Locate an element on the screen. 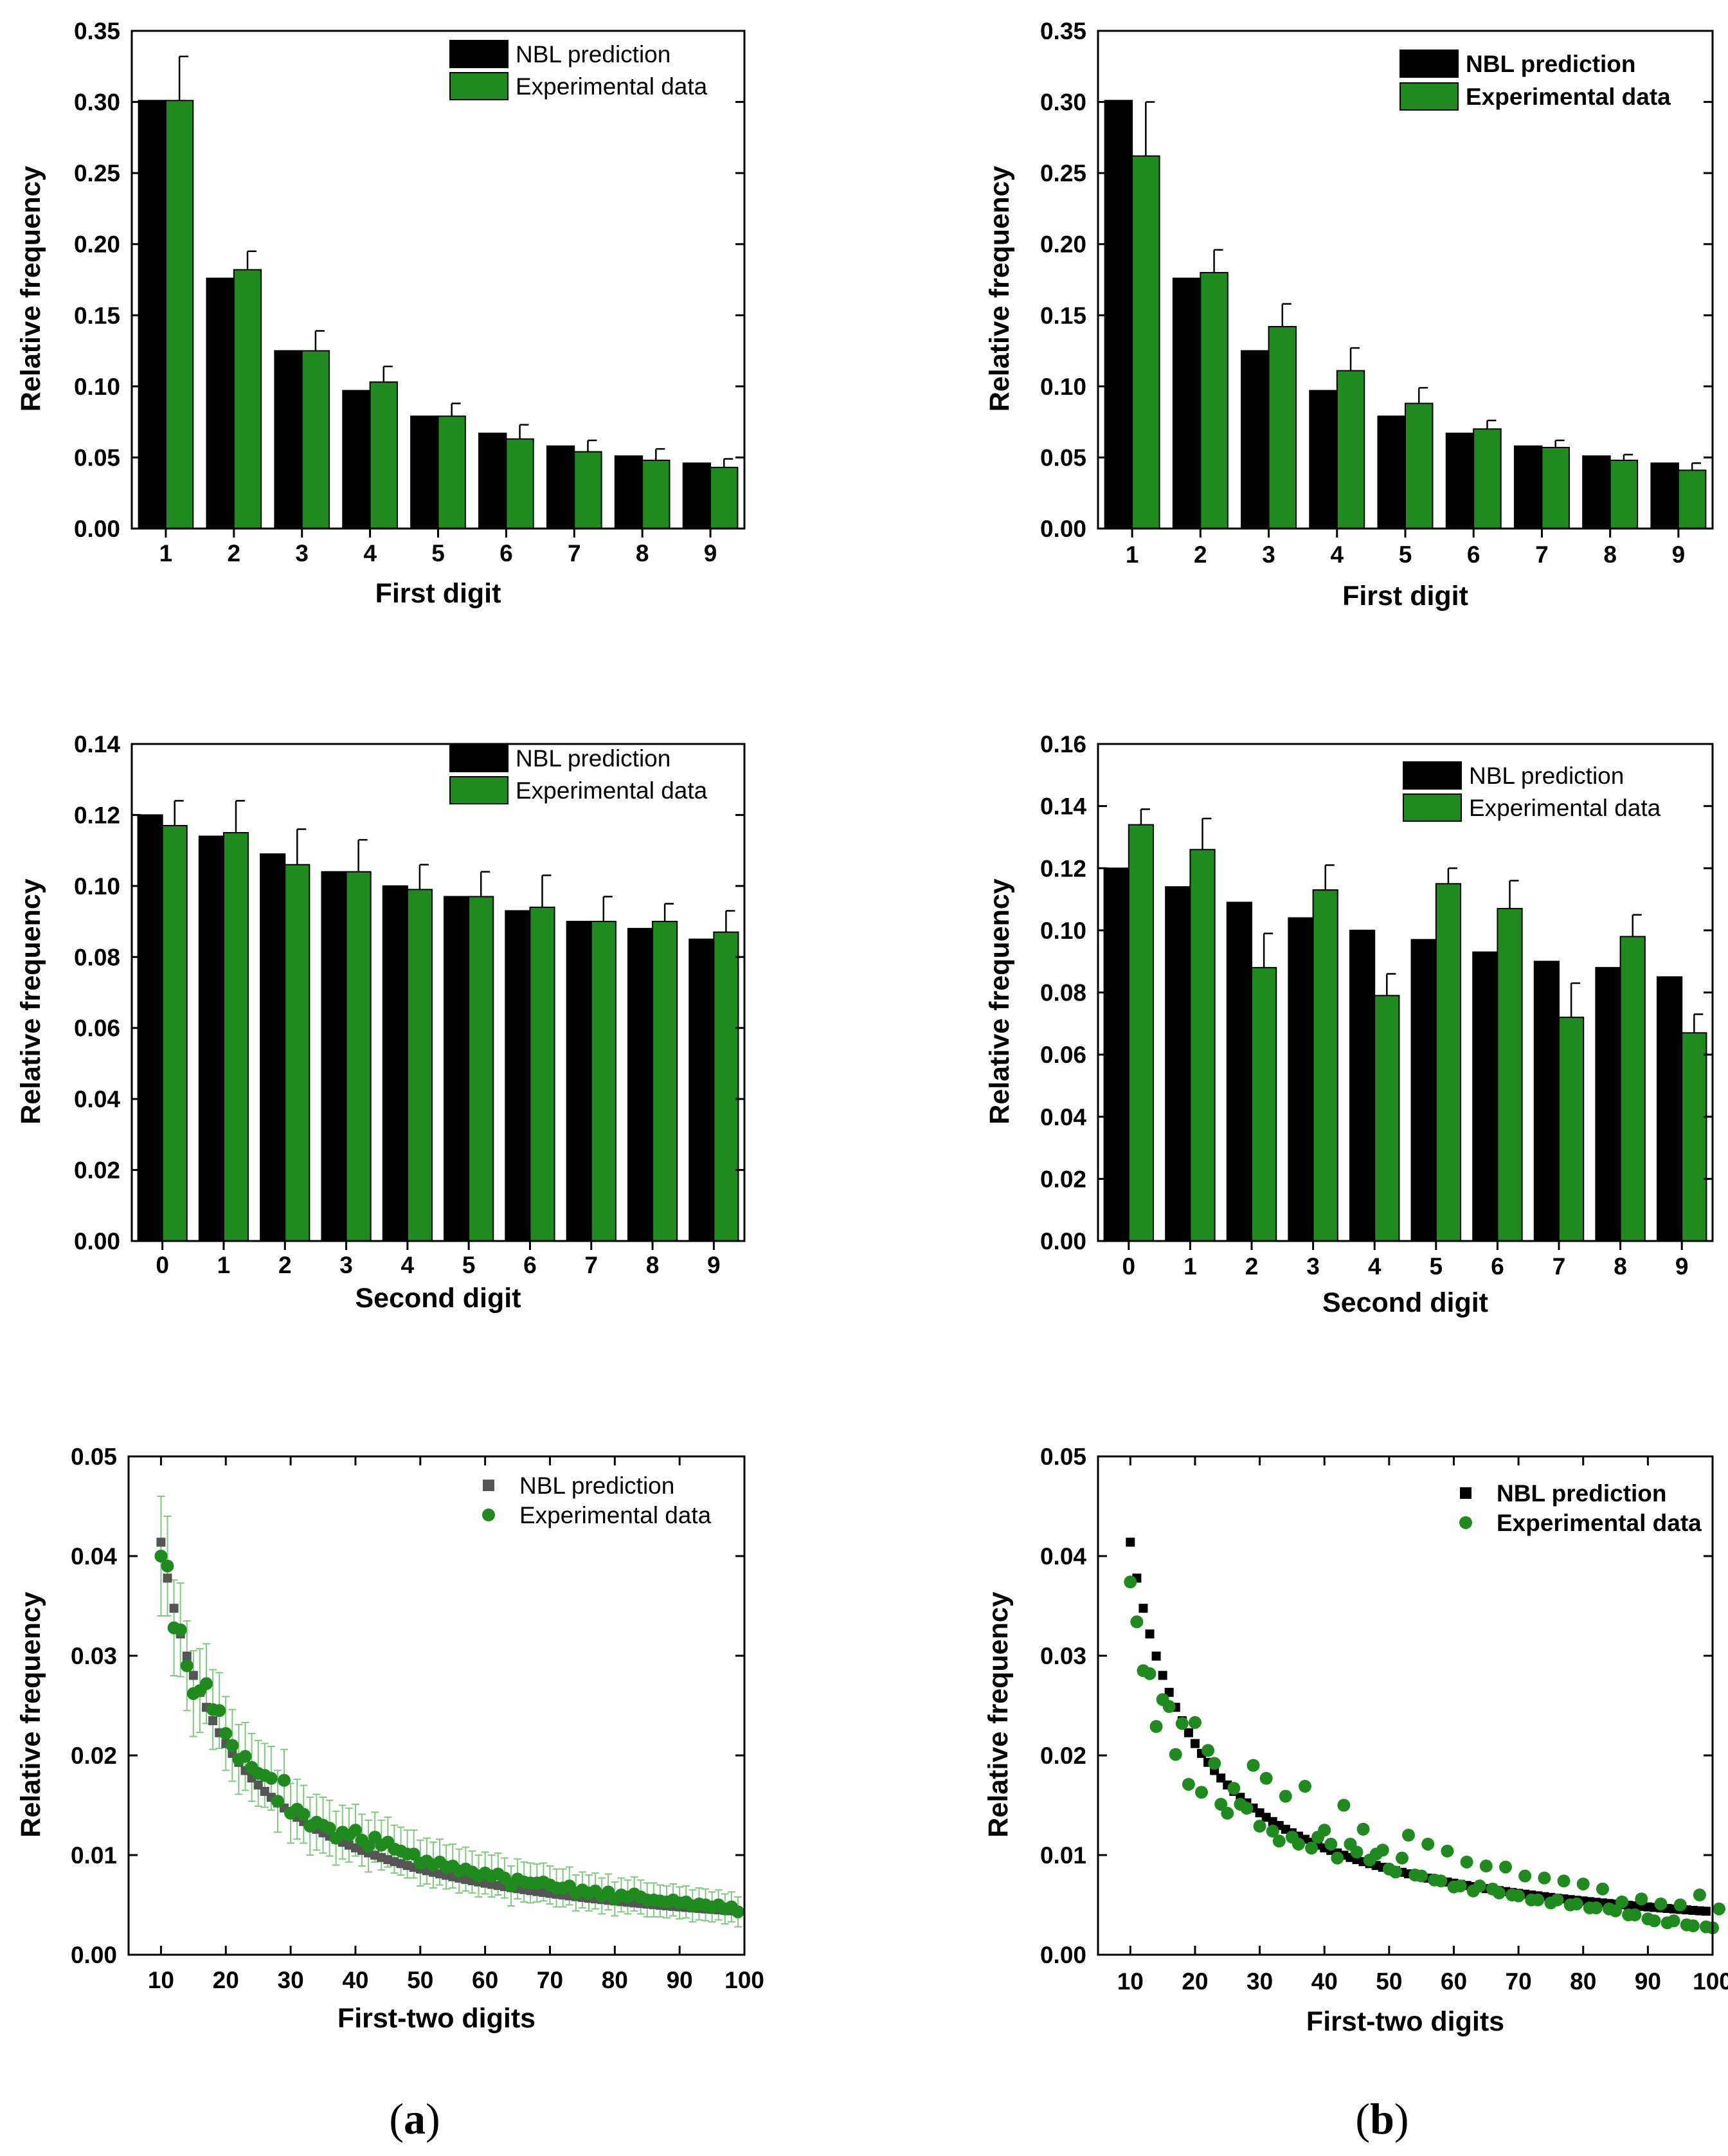 The image size is (1728, 2156). y-tick-label: 0.02 is located at coordinates (1063, 1756).